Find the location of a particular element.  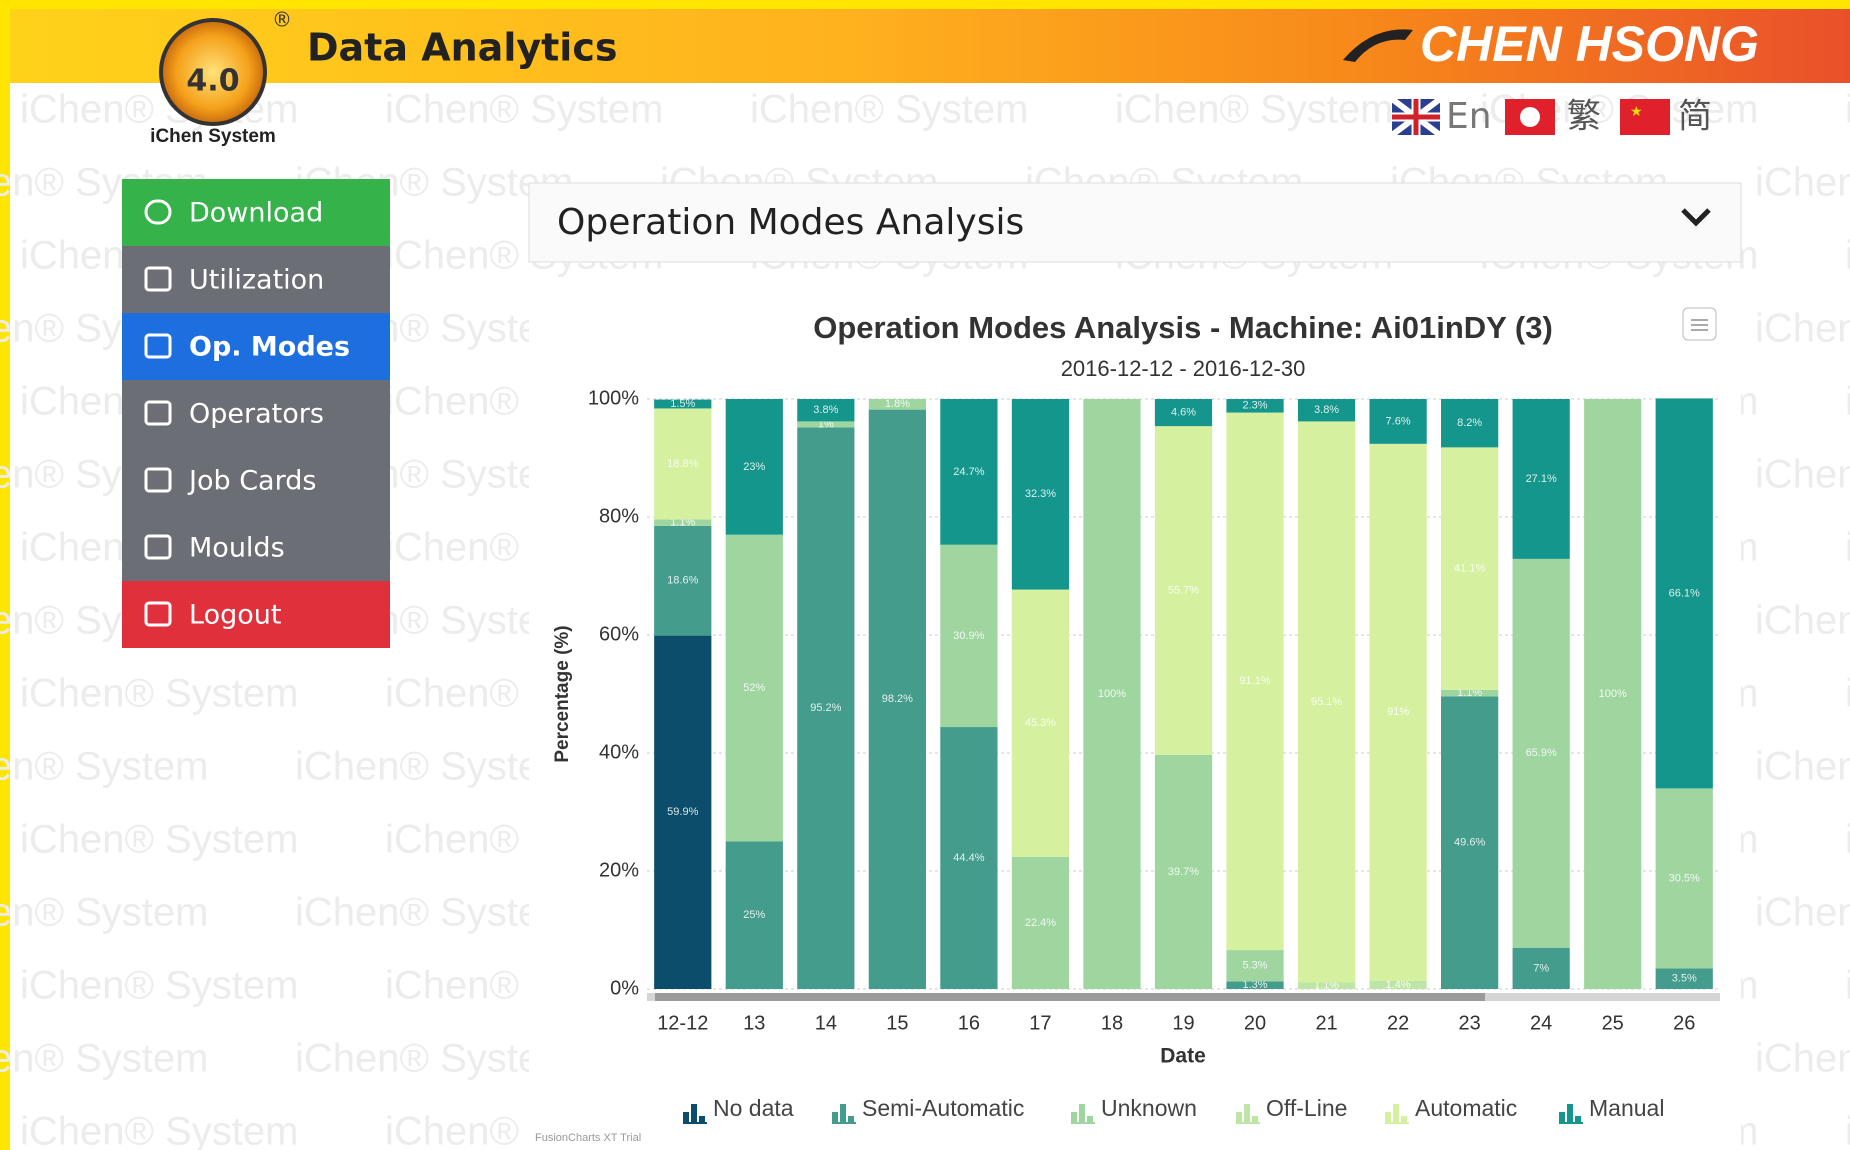

bar-value-label: 18.8% is located at coordinates (682, 464).